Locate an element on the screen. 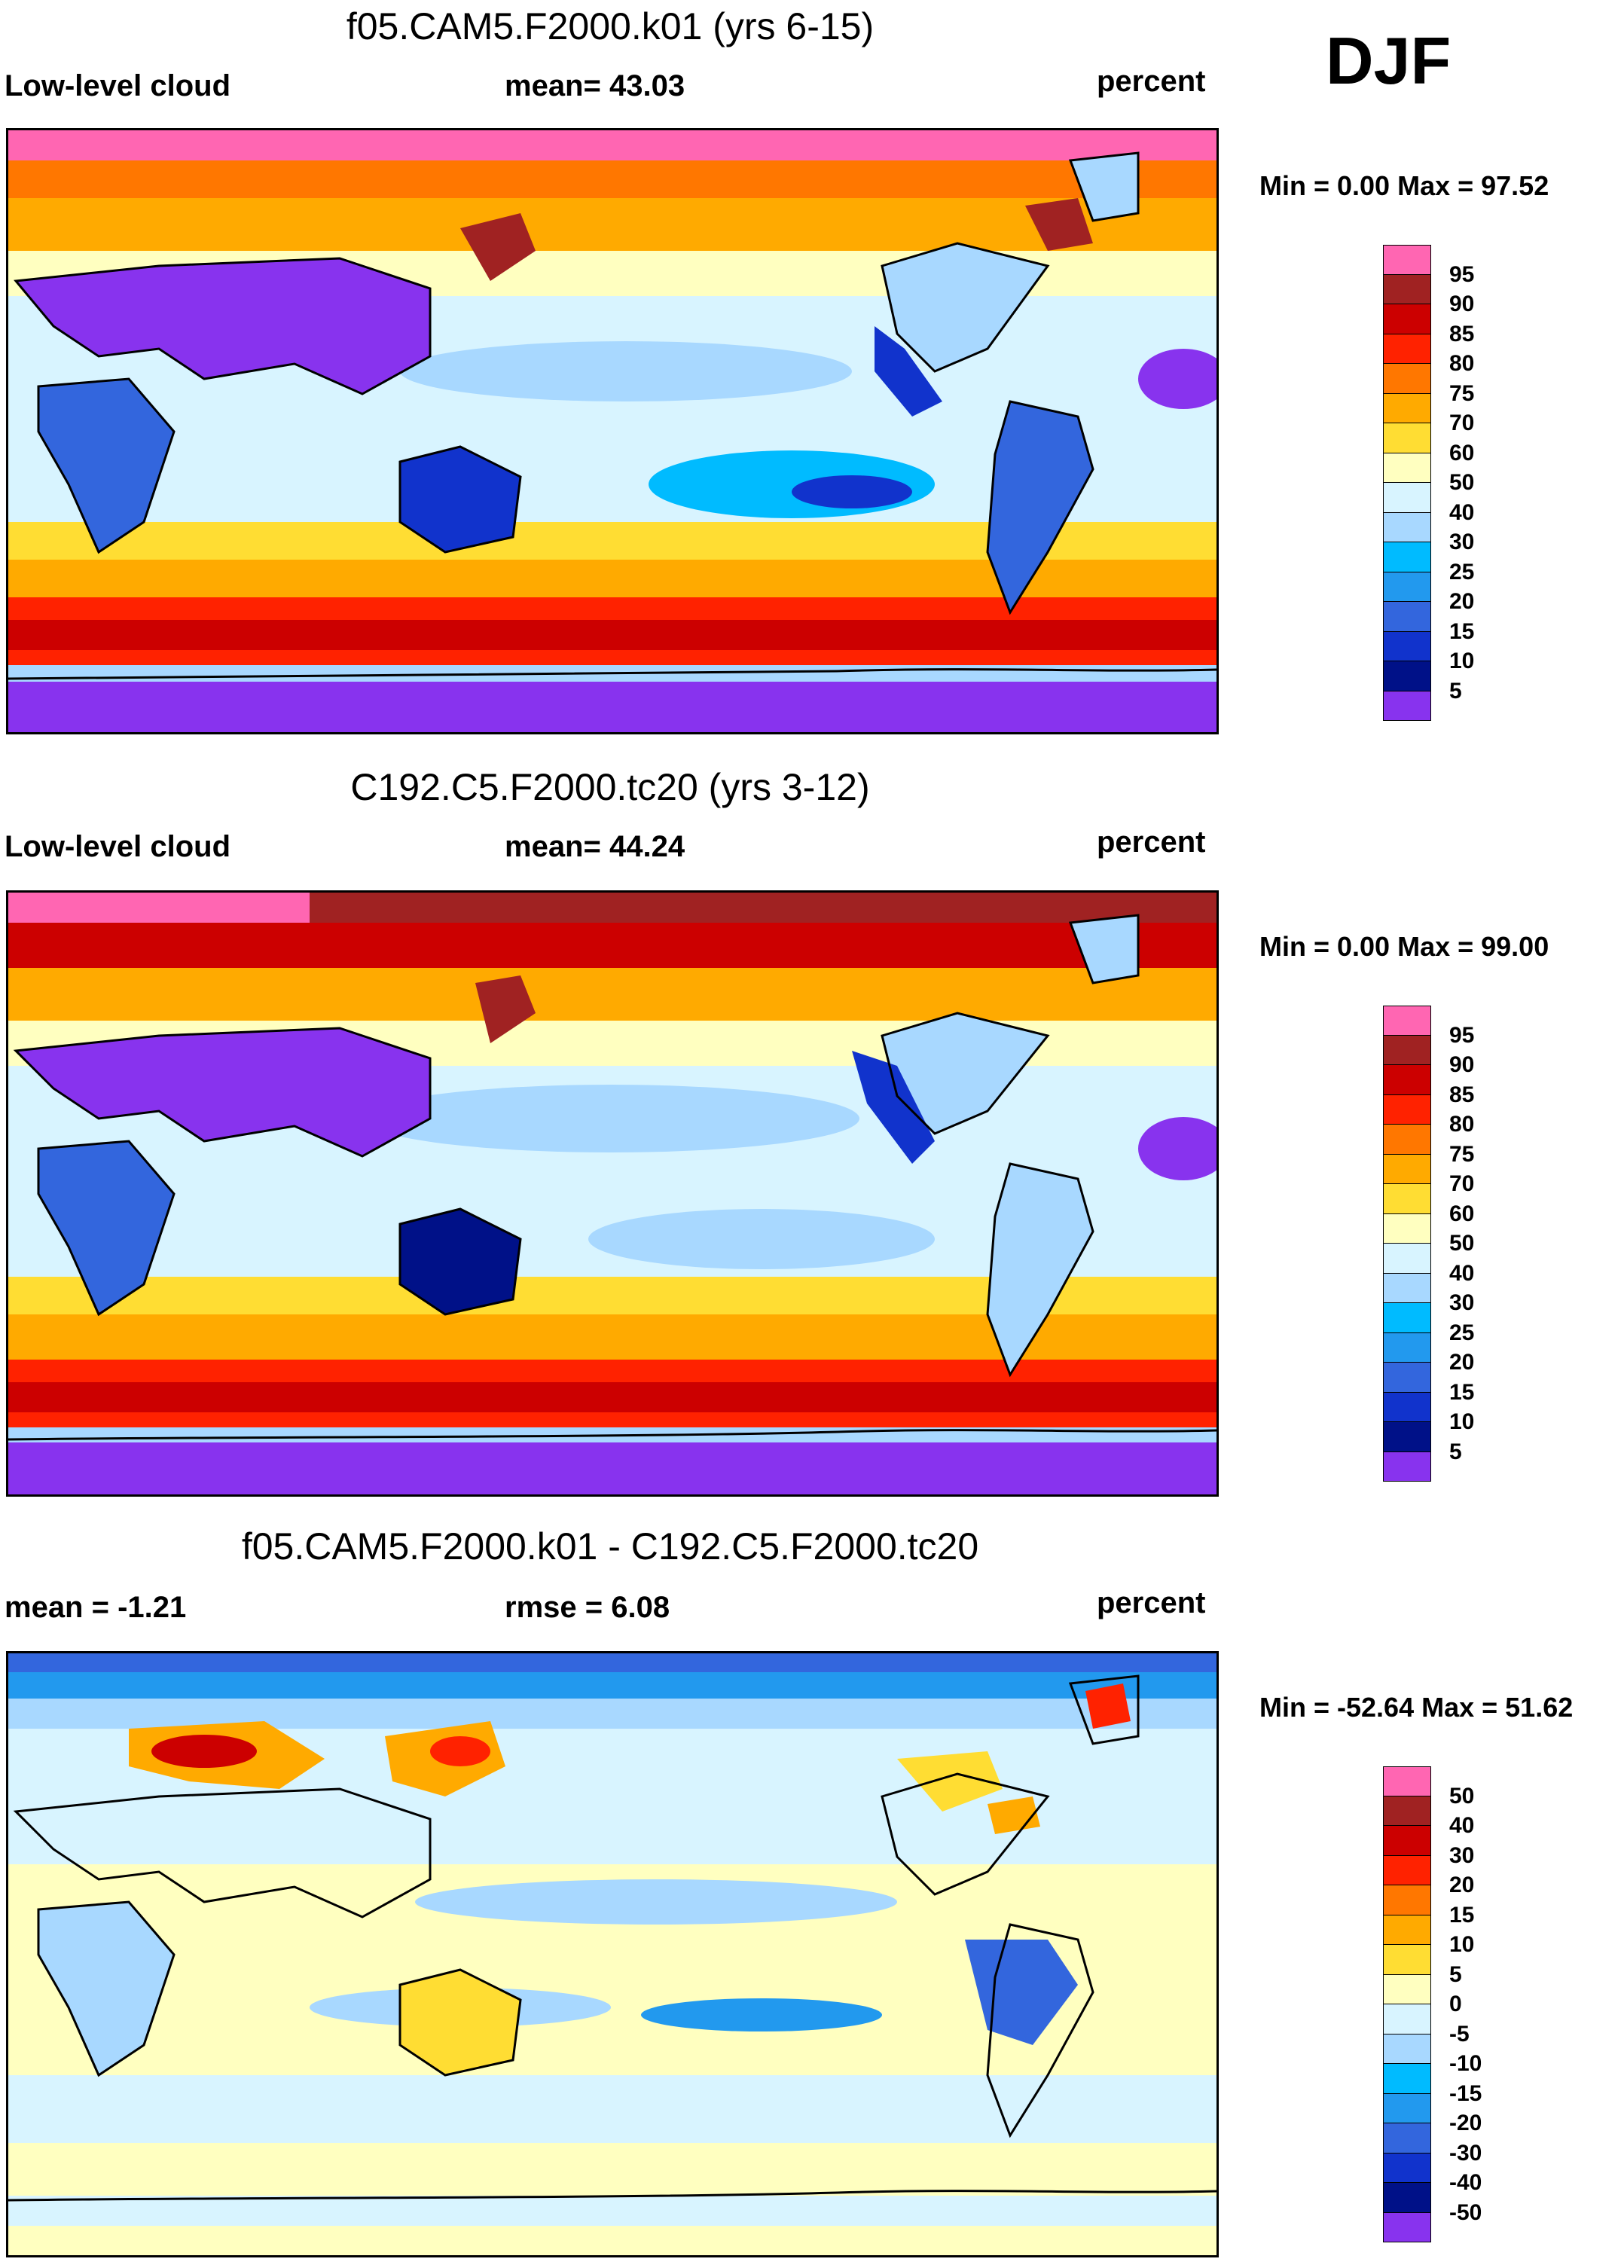 The height and width of the screenshot is (2268, 1624). colorbar-label: -15 is located at coordinates (1466, 2093).